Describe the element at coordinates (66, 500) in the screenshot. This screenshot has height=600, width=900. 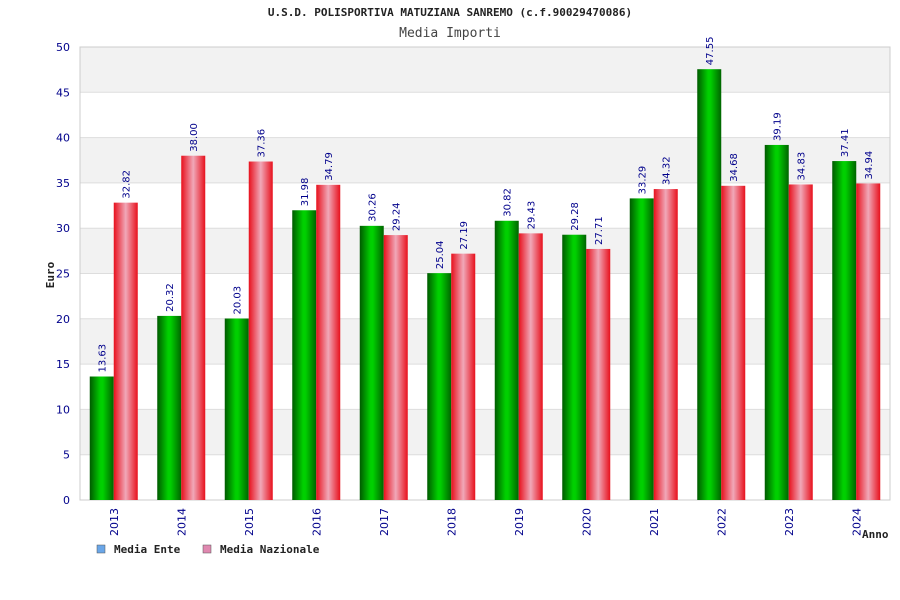
I see `y-tick-label: 0` at that location.